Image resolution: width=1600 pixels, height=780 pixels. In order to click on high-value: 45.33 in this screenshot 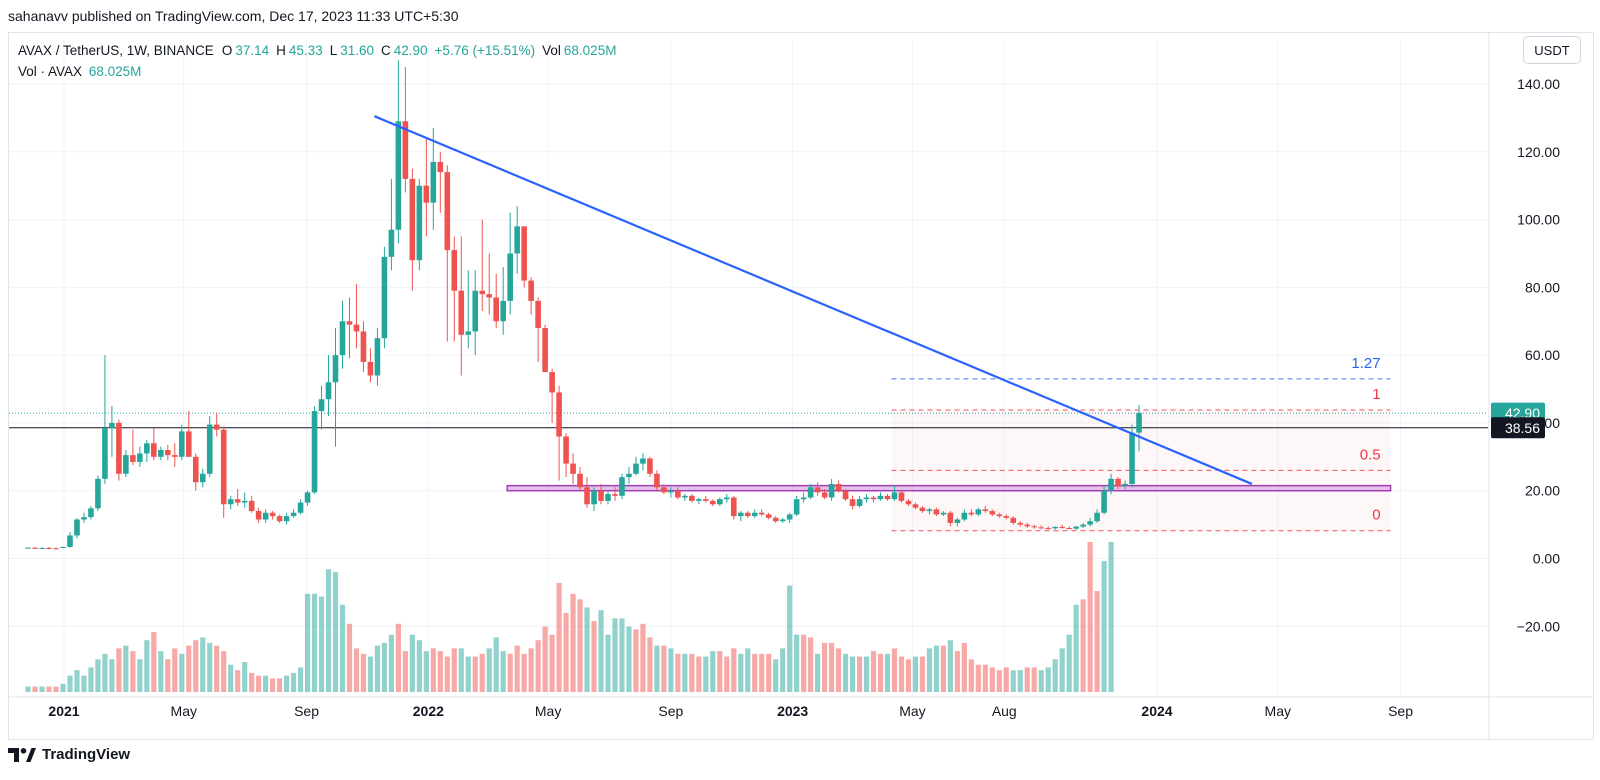, I will do `click(305, 50)`.